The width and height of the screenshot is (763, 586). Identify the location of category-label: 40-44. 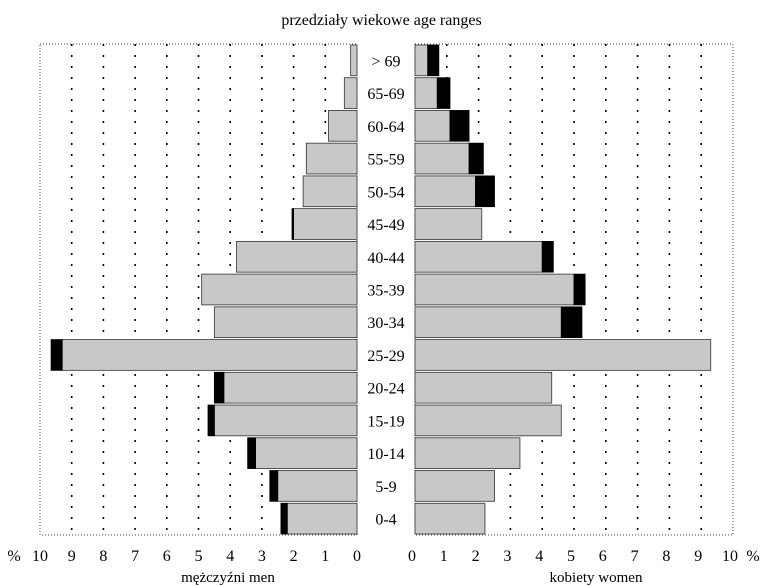
(385, 258).